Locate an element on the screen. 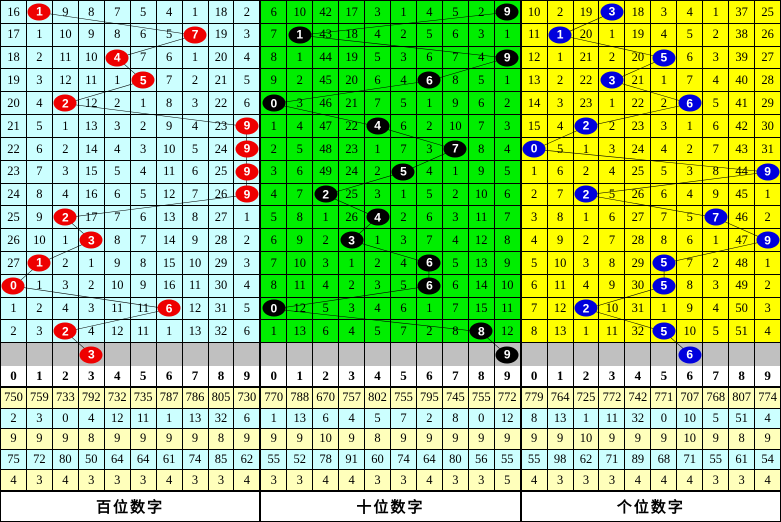 Image resolution: width=781 pixels, height=522 pixels. trend-cell-value: 12 is located at coordinates (534, 57).